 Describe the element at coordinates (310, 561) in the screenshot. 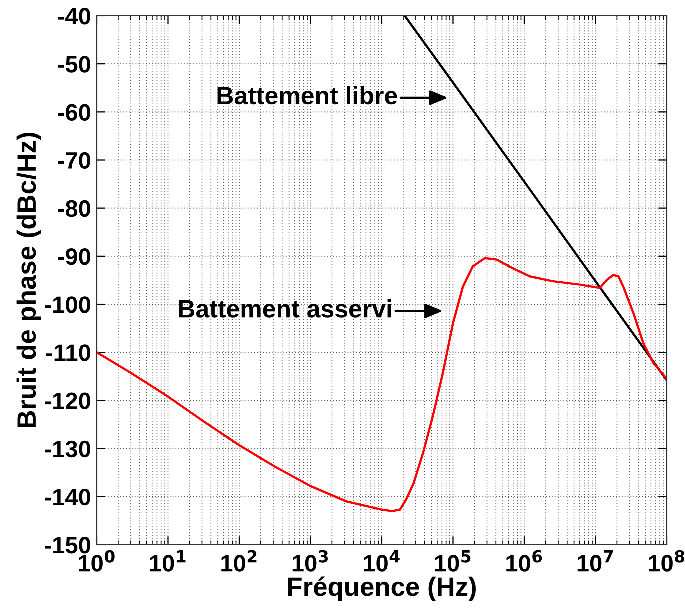

I see `x-tick-label: 10$^{3}$` at that location.